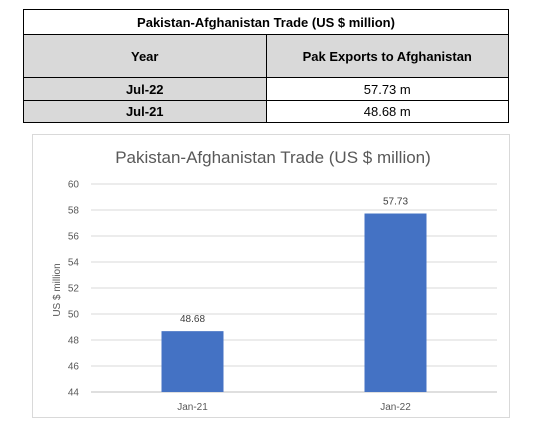  What do you see at coordinates (395, 407) in the screenshot?
I see `x-tick-label: Jan-22` at bounding box center [395, 407].